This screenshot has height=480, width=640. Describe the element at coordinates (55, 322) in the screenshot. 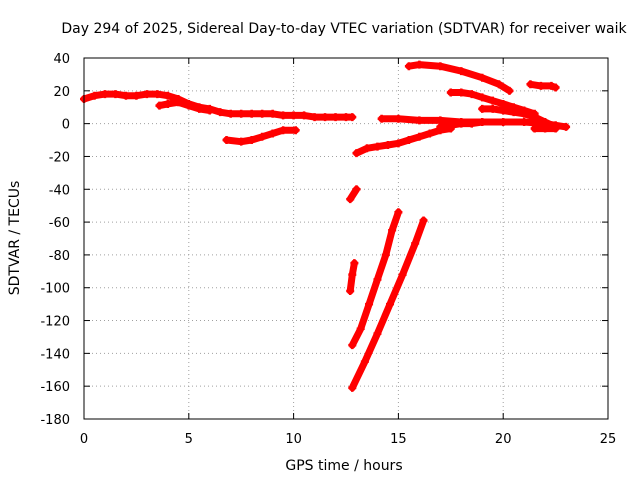

I see `y-tick-label: -120` at that location.